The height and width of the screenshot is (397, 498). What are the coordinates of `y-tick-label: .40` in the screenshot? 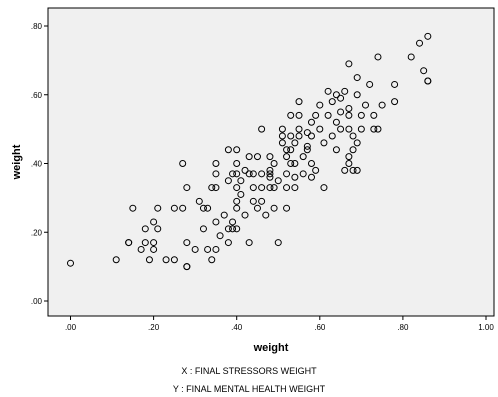 It's located at (37, 164).